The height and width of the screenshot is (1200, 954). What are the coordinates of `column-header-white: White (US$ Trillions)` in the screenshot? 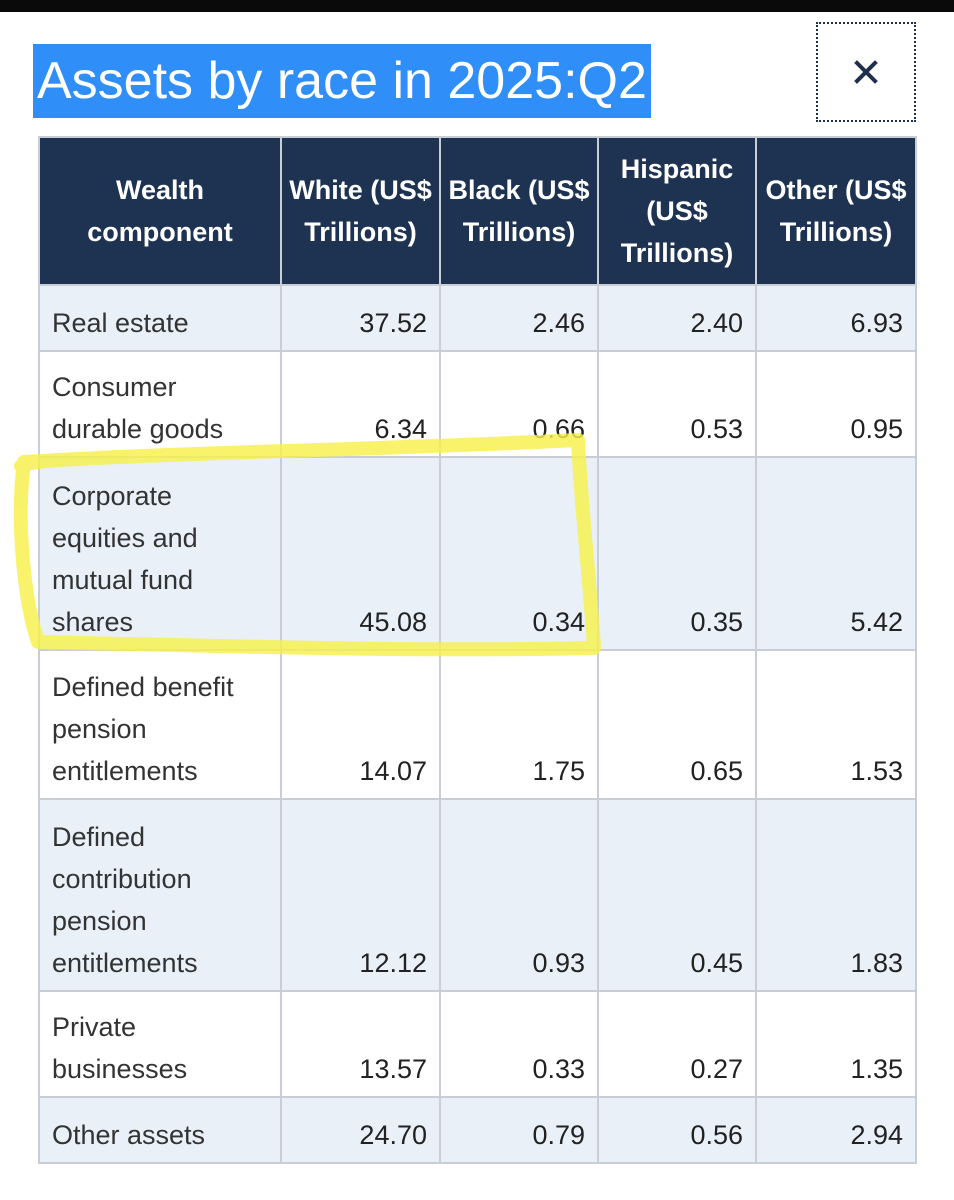 It's located at (360, 211).